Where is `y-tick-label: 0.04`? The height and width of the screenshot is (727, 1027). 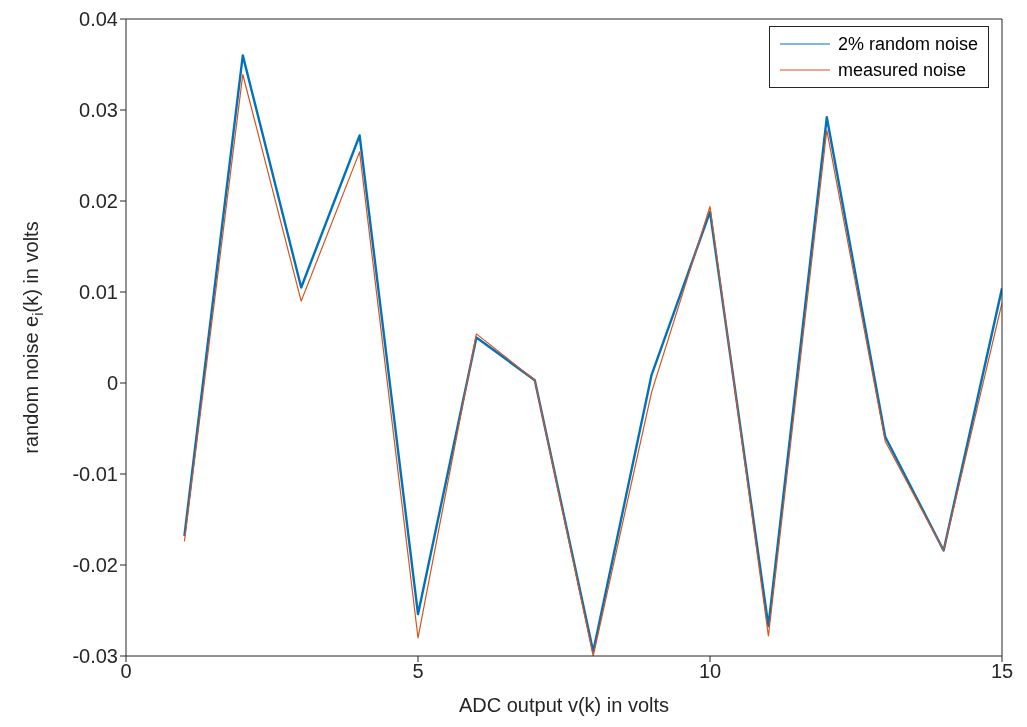 y-tick-label: 0.04 is located at coordinates (98, 19).